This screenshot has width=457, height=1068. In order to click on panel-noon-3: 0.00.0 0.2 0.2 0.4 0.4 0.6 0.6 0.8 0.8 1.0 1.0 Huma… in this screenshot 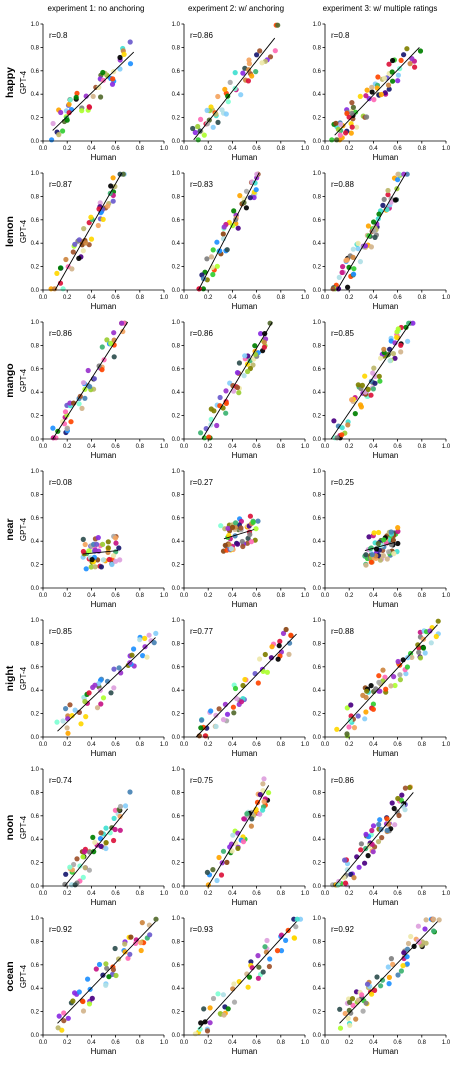, I will do `click(382, 837)`.